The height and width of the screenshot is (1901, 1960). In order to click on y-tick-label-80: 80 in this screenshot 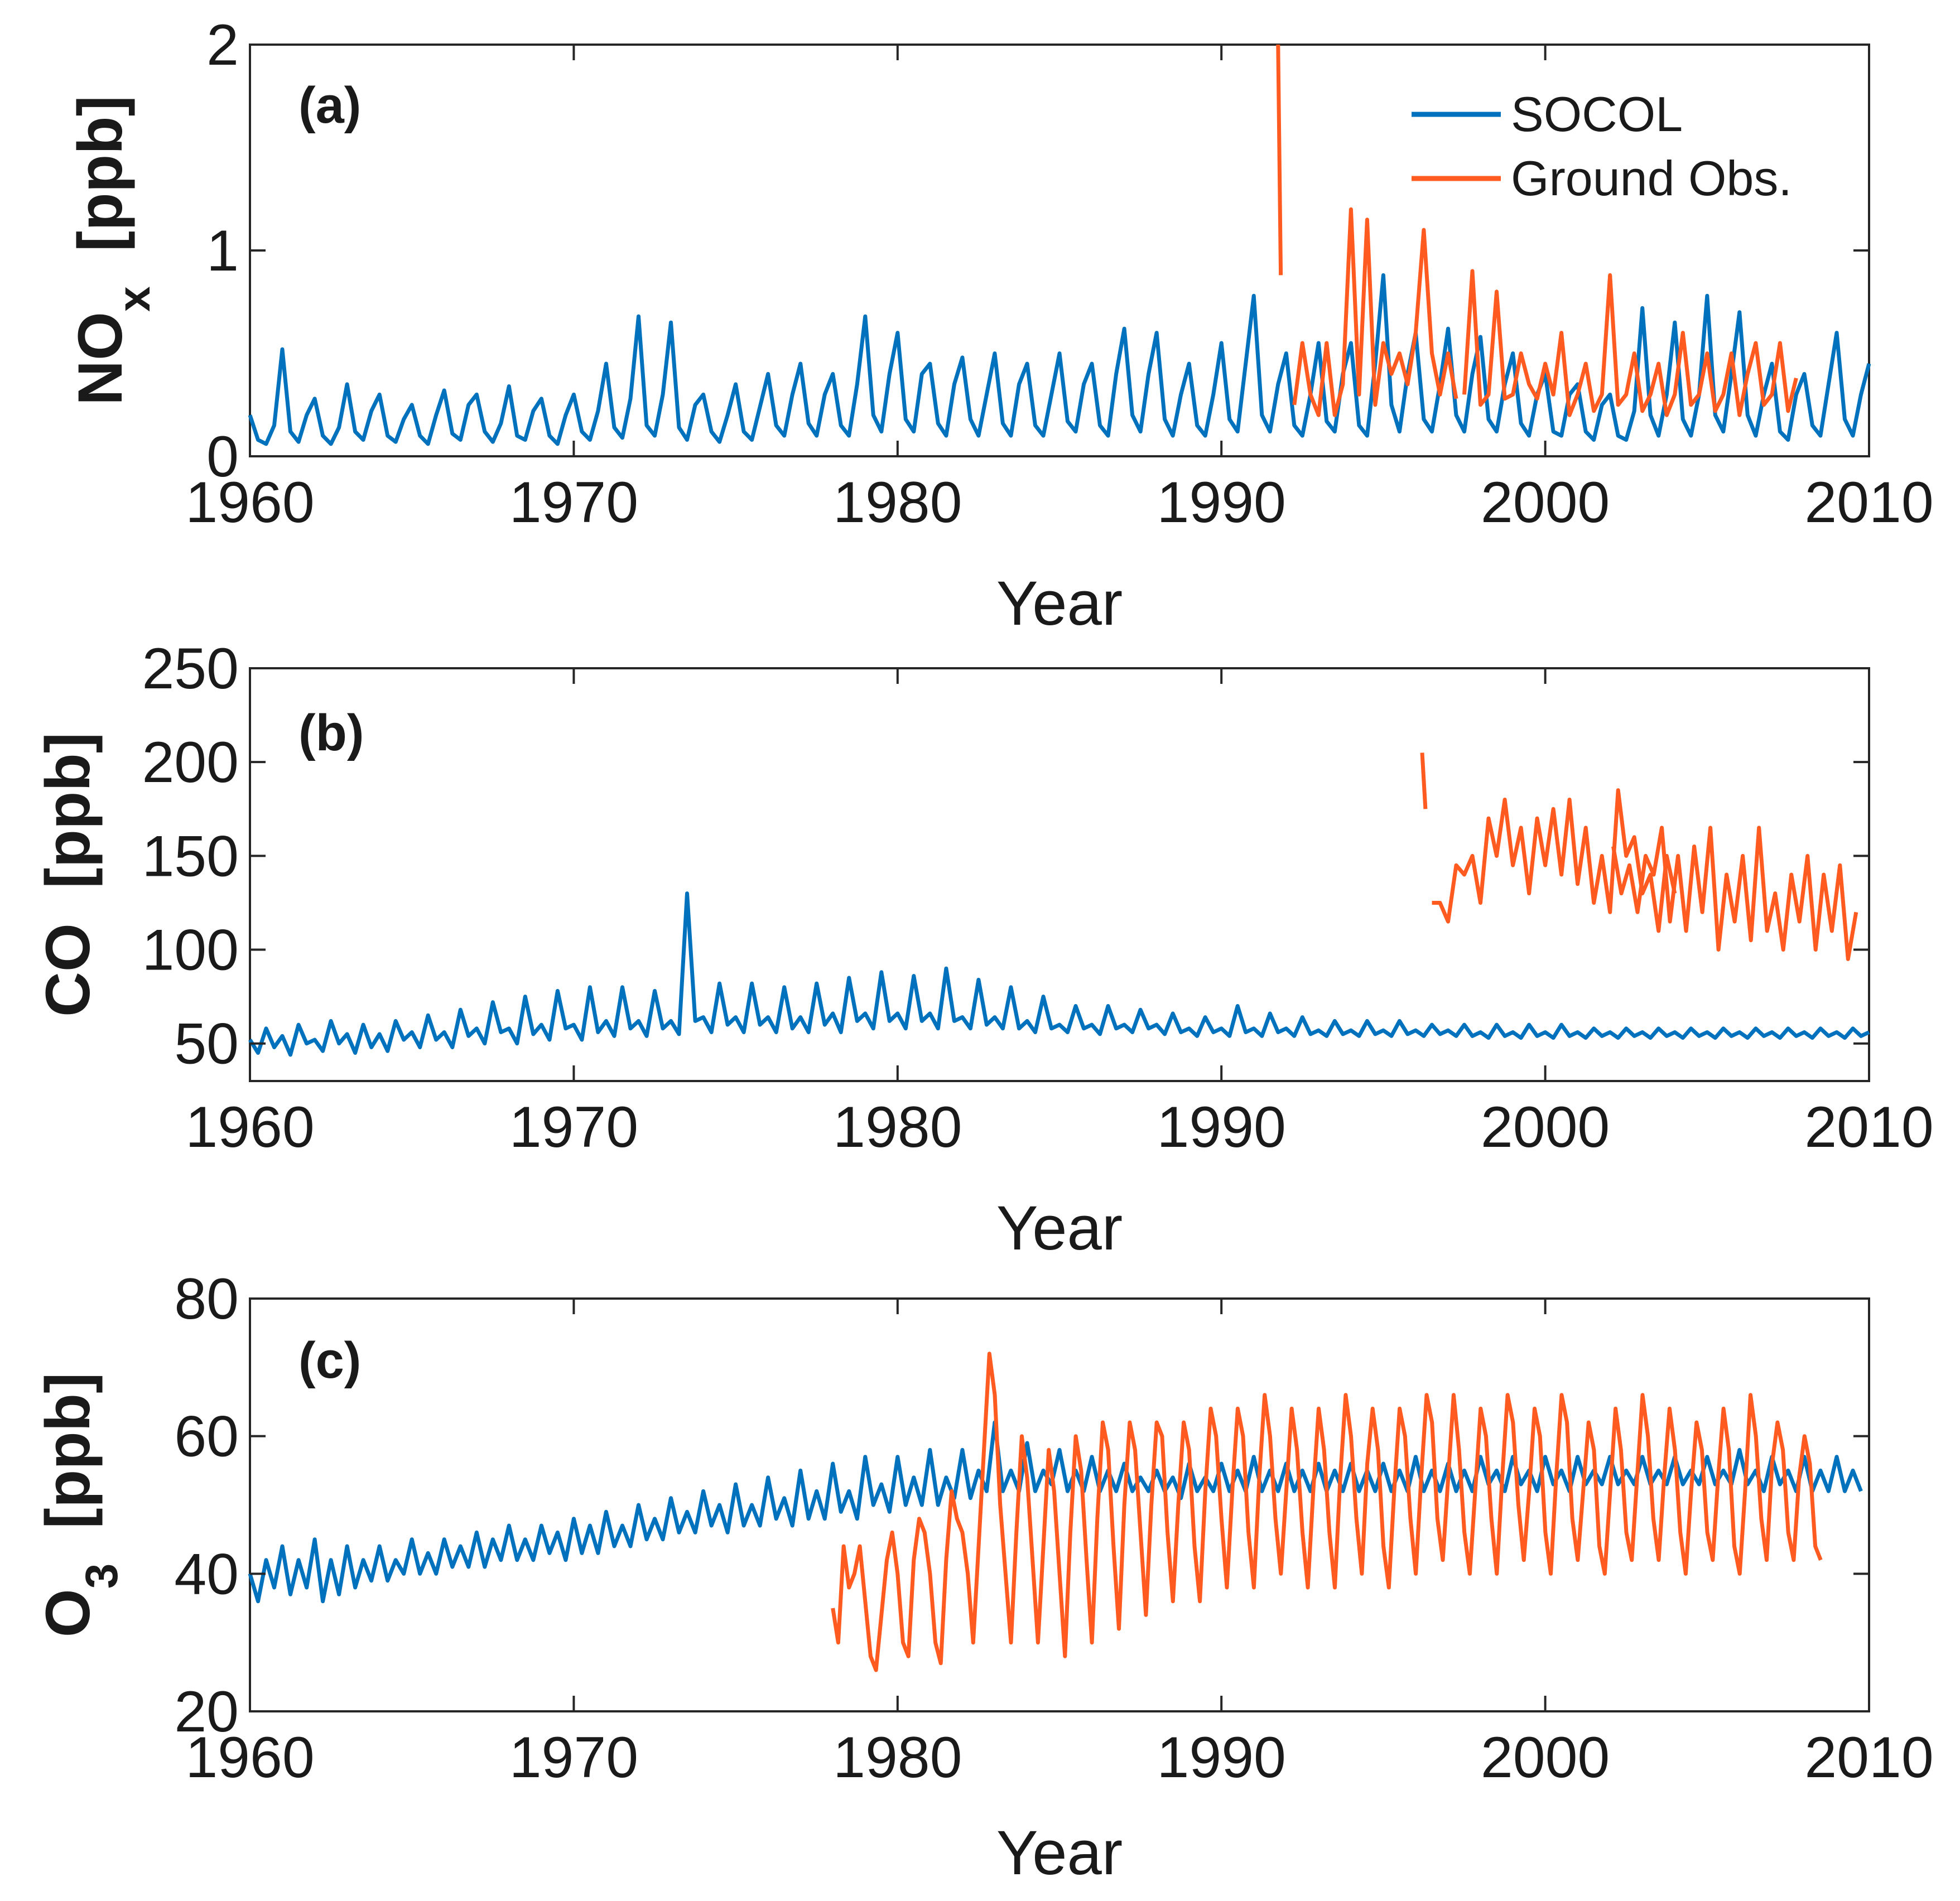, I will do `click(206, 1299)`.